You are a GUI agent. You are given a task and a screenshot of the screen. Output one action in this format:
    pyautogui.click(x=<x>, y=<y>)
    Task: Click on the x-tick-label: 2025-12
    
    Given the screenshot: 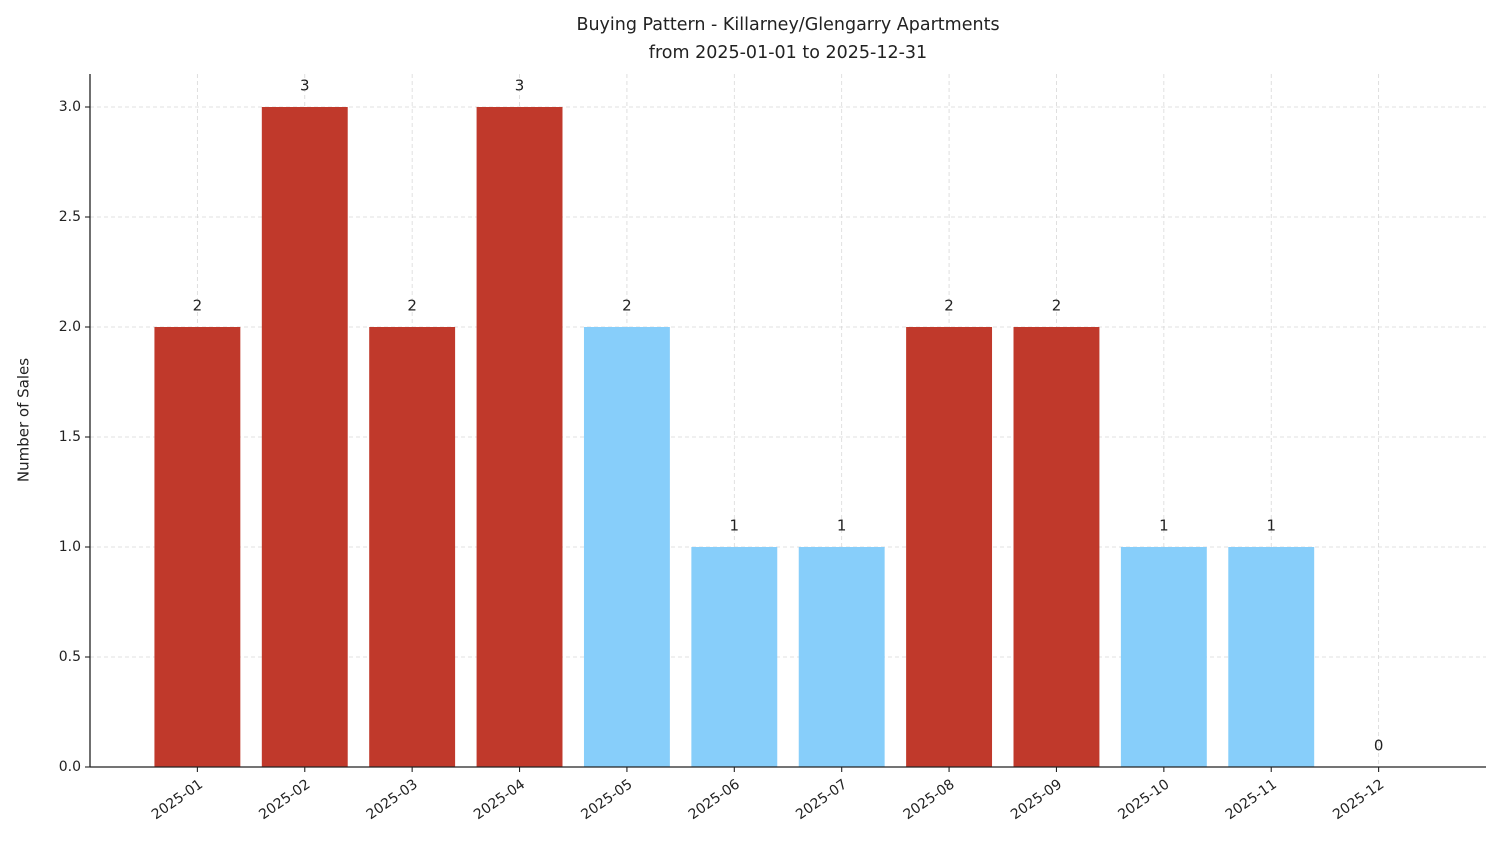 What is the action you would take?
    pyautogui.click(x=1358, y=799)
    